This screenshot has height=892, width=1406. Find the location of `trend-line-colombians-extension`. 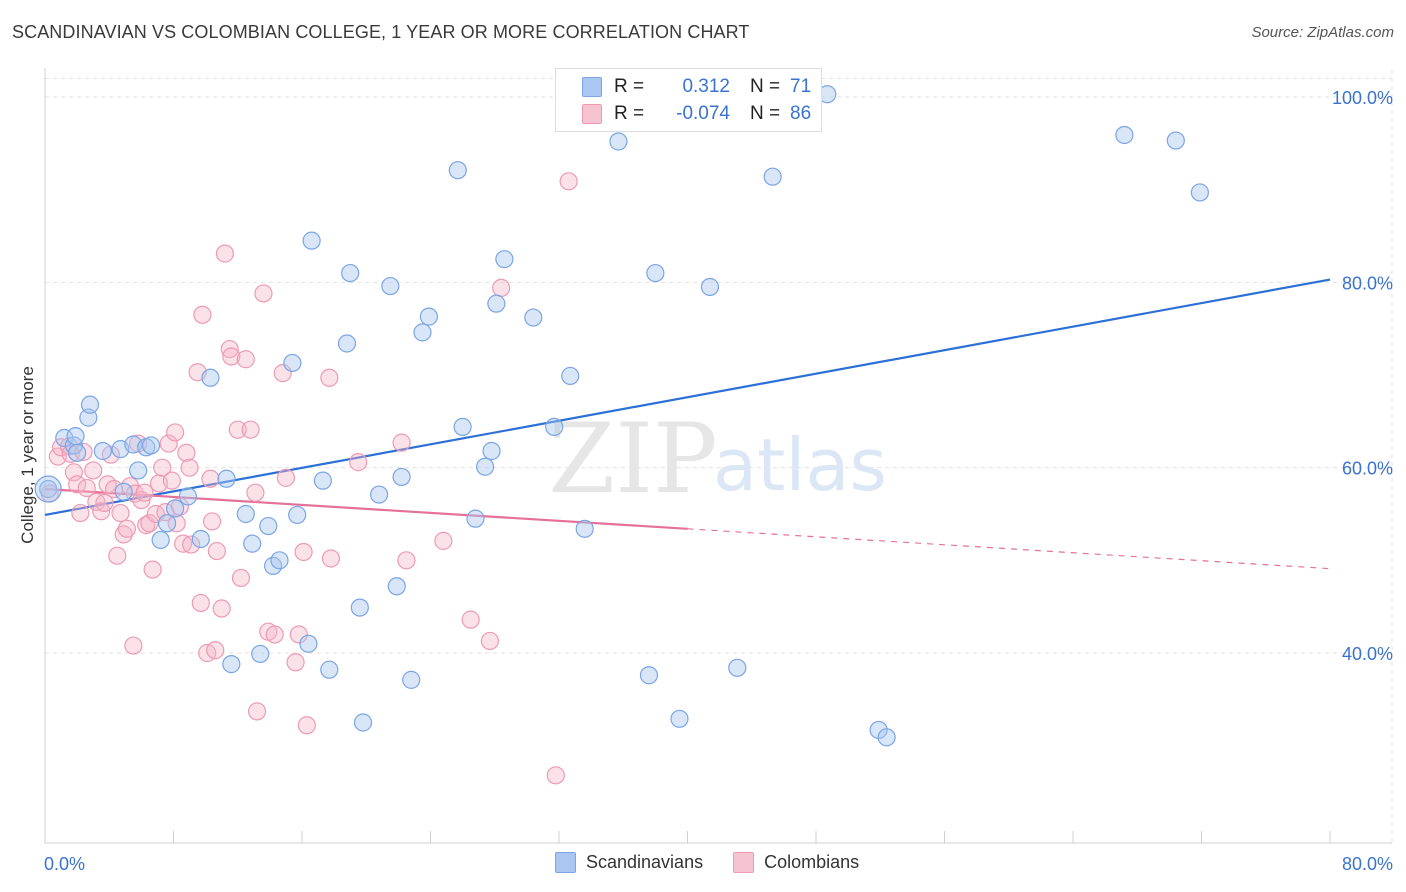

trend-line-colombians-extension is located at coordinates (1009, 549).